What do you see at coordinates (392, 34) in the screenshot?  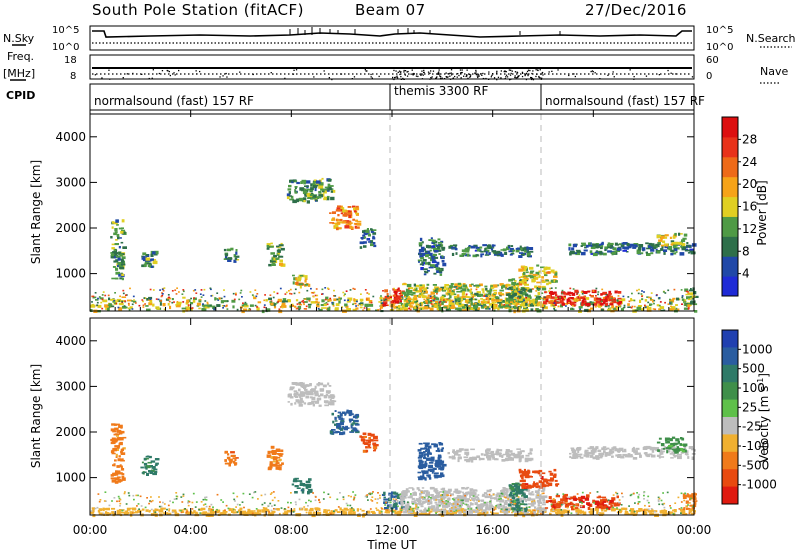 I see `nsky-trace` at bounding box center [392, 34].